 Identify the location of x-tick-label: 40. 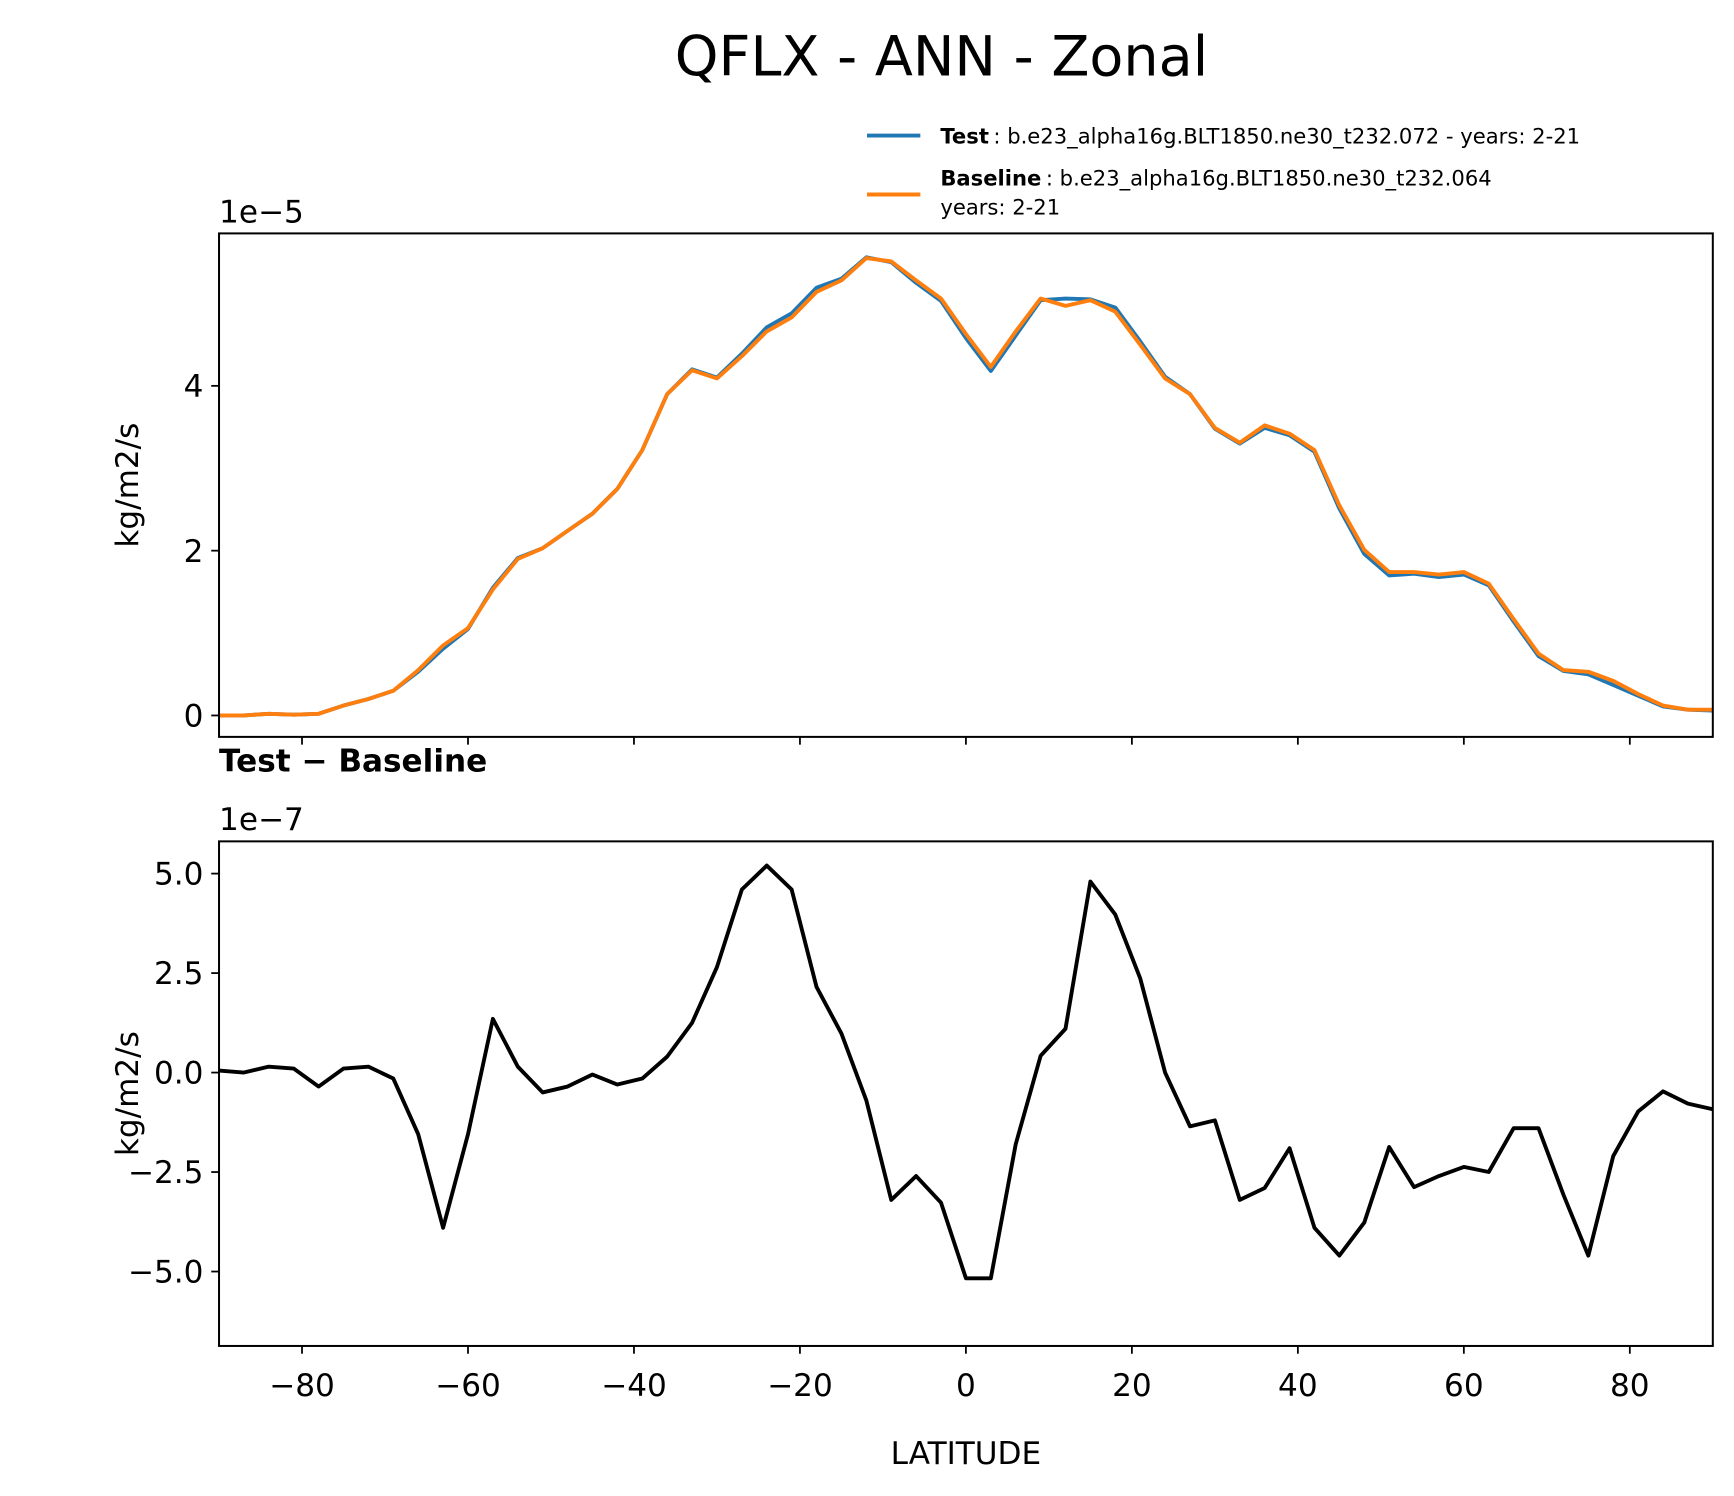
(1298, 1386).